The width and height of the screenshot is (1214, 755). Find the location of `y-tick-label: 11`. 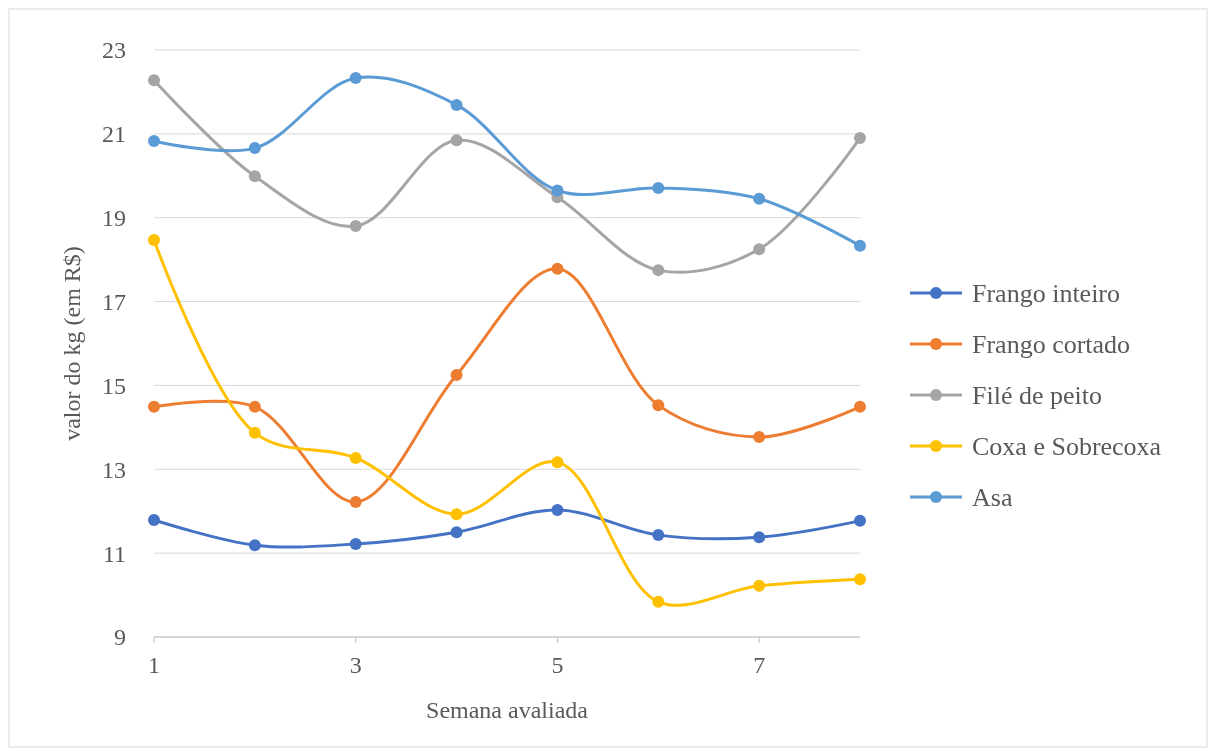

y-tick-label: 11 is located at coordinates (114, 553).